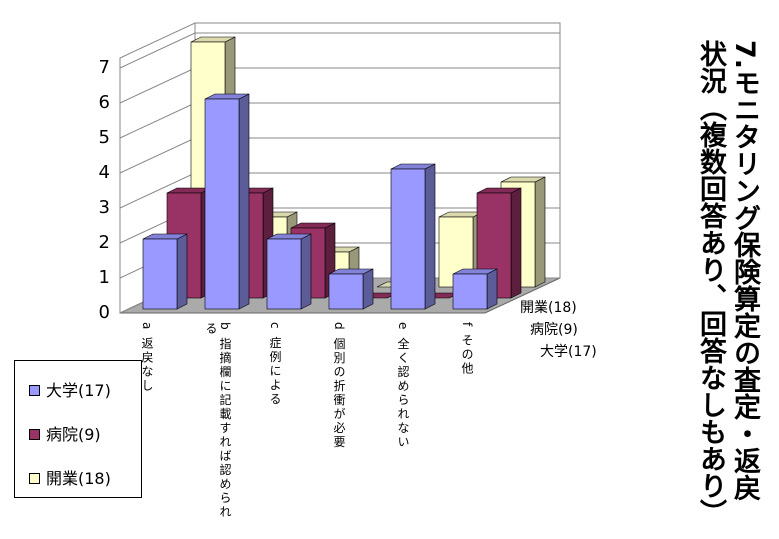  Describe the element at coordinates (554, 330) in the screenshot. I see `depth-label: 病院(9)` at that location.